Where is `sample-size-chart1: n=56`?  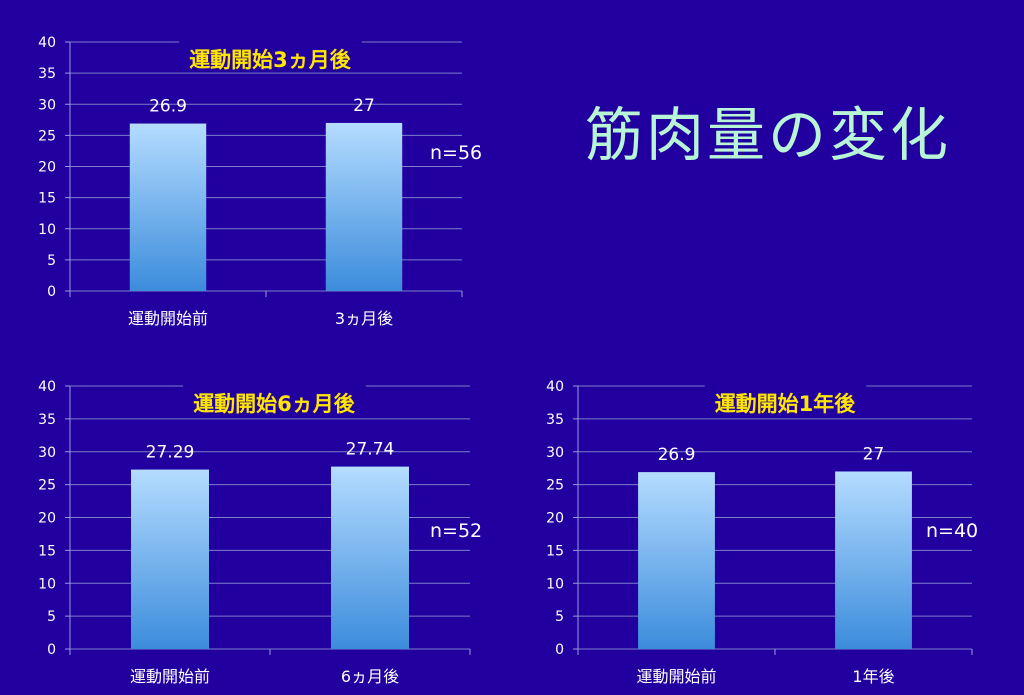 sample-size-chart1: n=56 is located at coordinates (456, 153).